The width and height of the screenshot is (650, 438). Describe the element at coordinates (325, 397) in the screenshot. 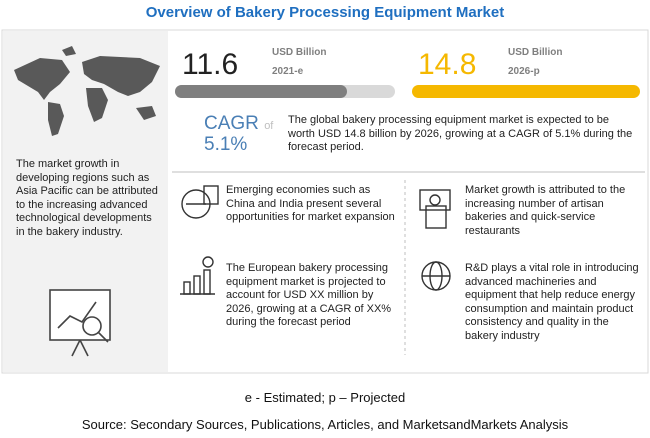

I see `footer-legend: e - Estimated; p – Projected` at that location.